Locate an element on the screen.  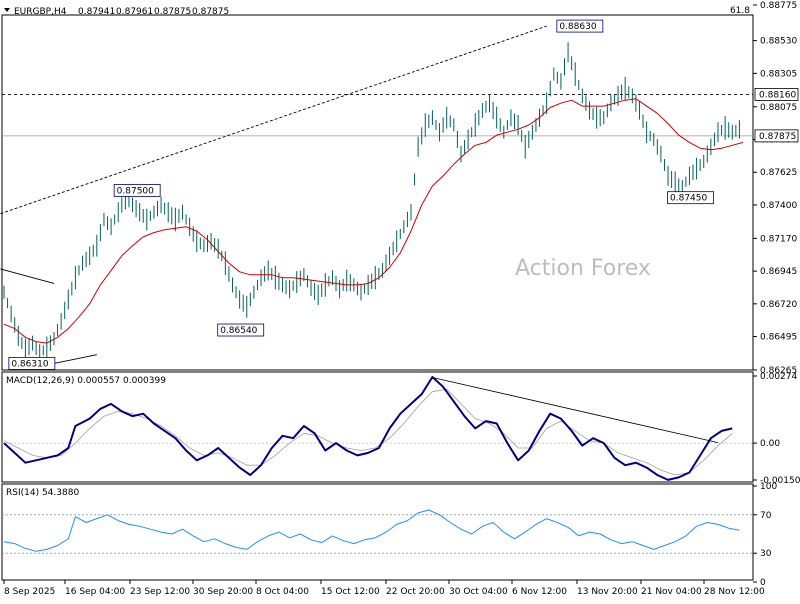
current-price-tag-label: 0.87875 is located at coordinates (777, 137).